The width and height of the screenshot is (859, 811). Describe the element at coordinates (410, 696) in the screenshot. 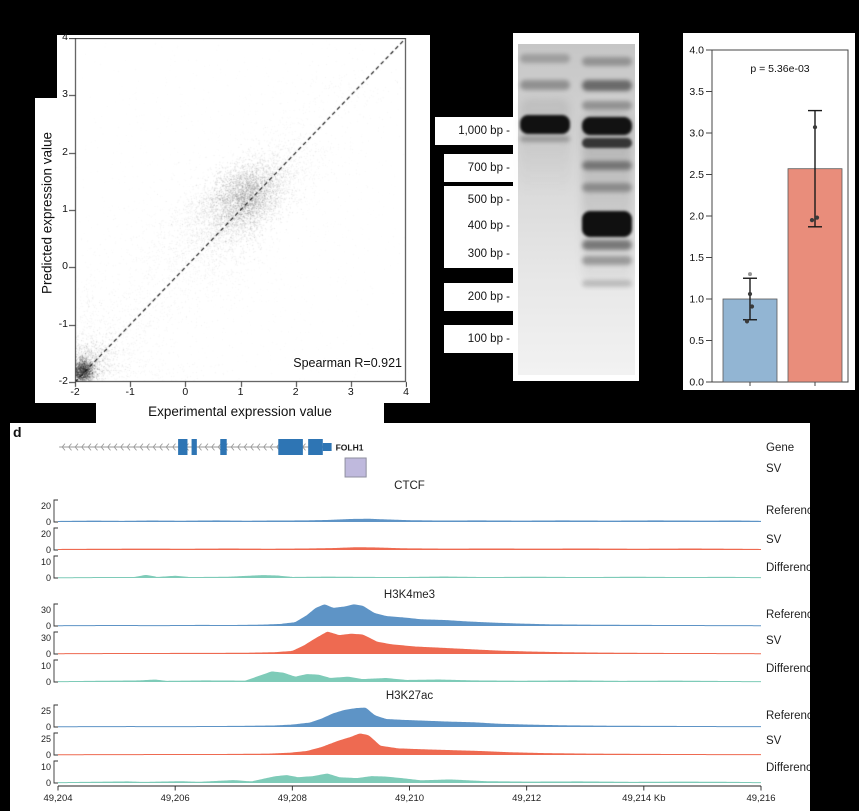

I see `track-group-title: H3K27ac` at that location.